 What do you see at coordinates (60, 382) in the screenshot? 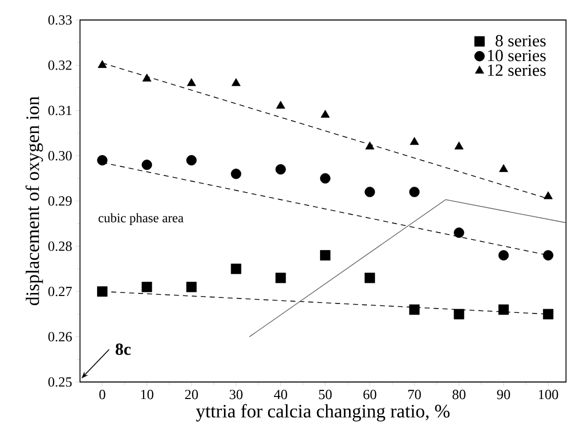
I see `y-tick-label: 0.25` at bounding box center [60, 382].